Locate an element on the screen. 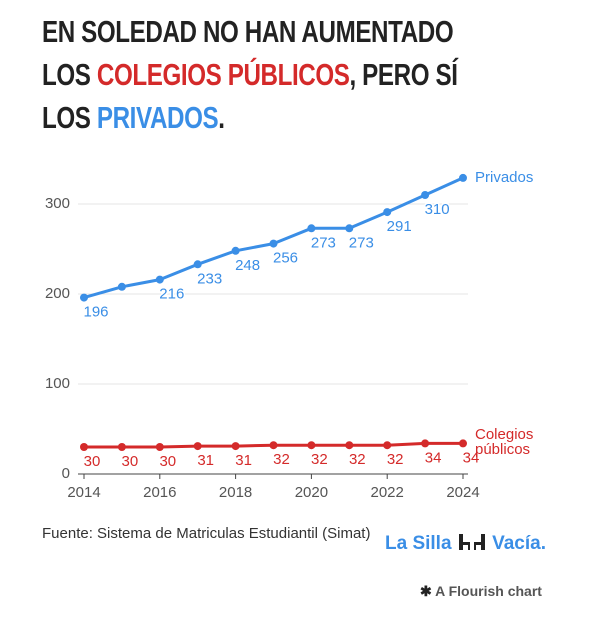  logo-text: La Silla is located at coordinates (418, 543).